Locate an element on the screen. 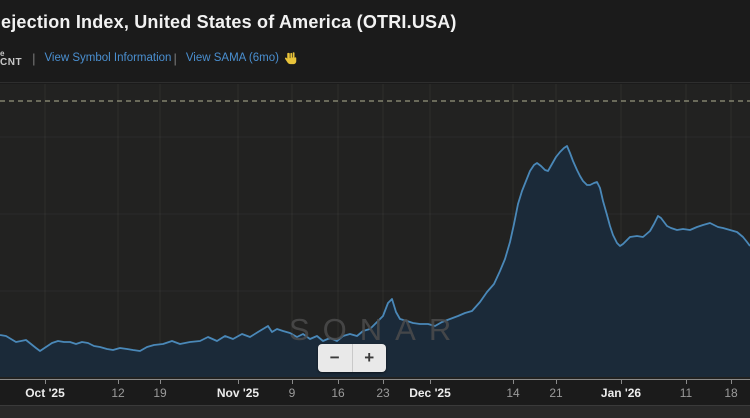 This screenshot has width=750, height=418. view-sama-link: View SAMA (6mo) is located at coordinates (232, 58).